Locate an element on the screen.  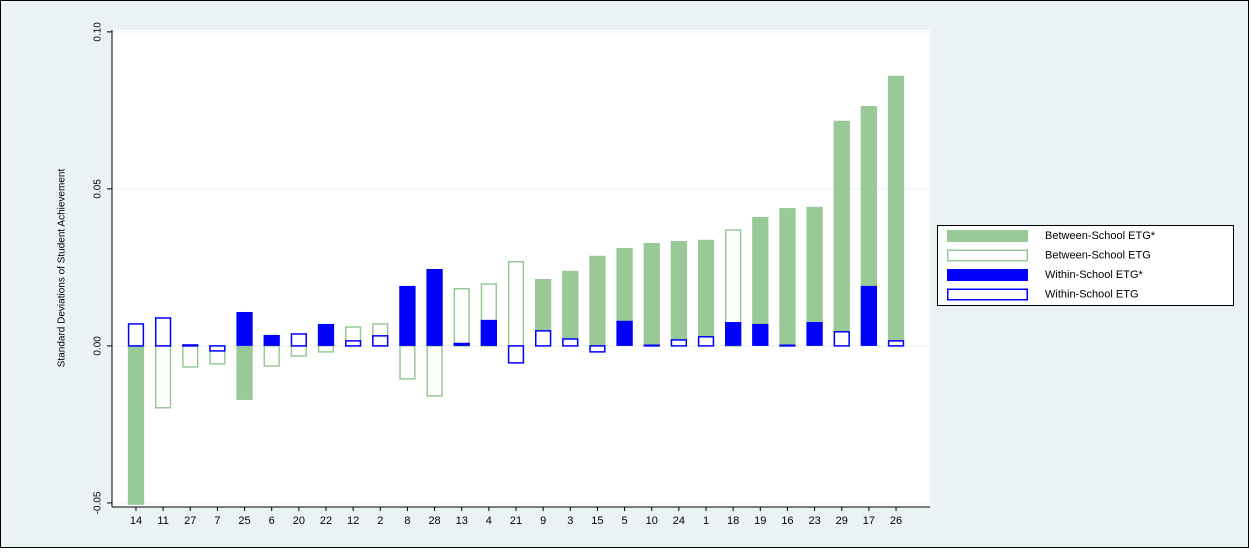
y-tick-label: -0.05 is located at coordinates (98, 502).